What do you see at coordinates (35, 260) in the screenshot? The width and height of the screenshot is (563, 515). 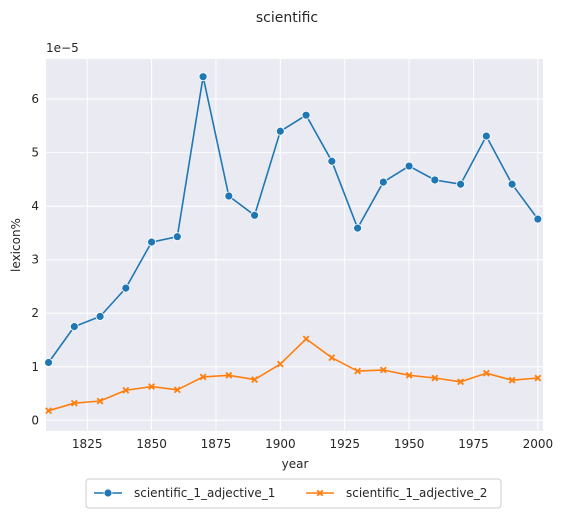 I see `y-tick-label: 3` at bounding box center [35, 260].